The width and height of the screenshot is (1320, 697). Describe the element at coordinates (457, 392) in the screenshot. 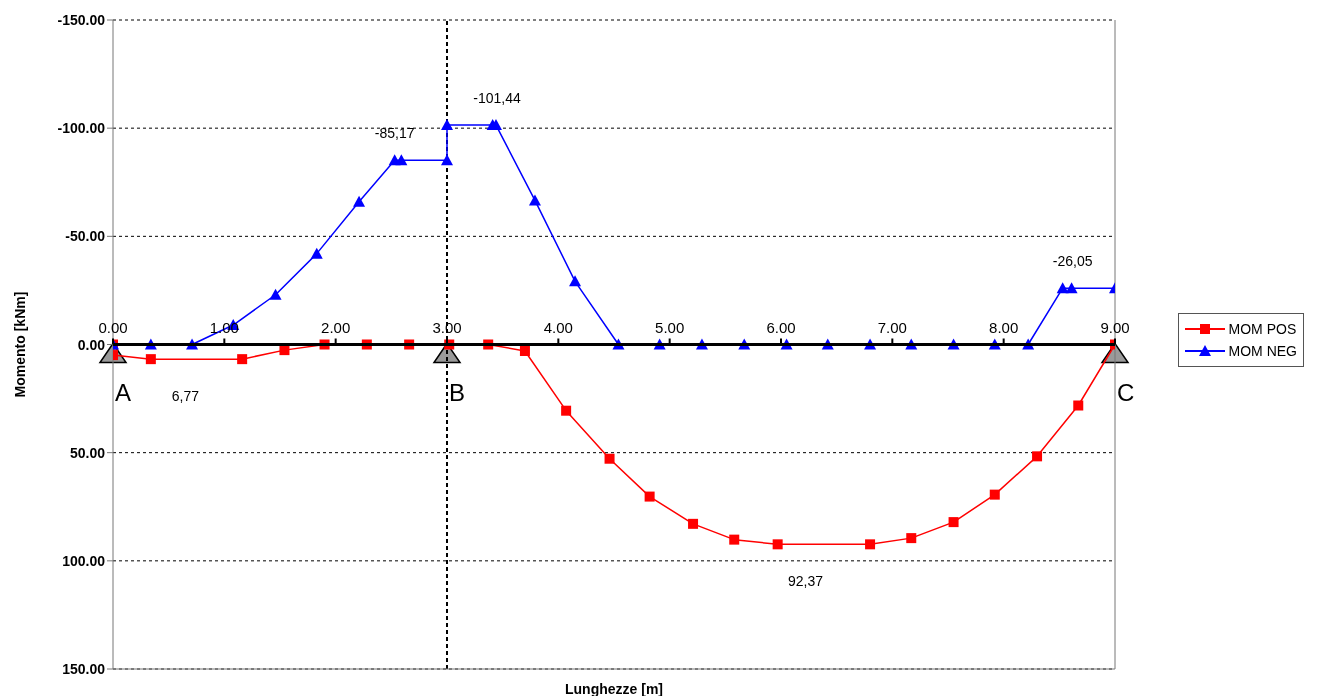

I see `annotation: B` at that location.